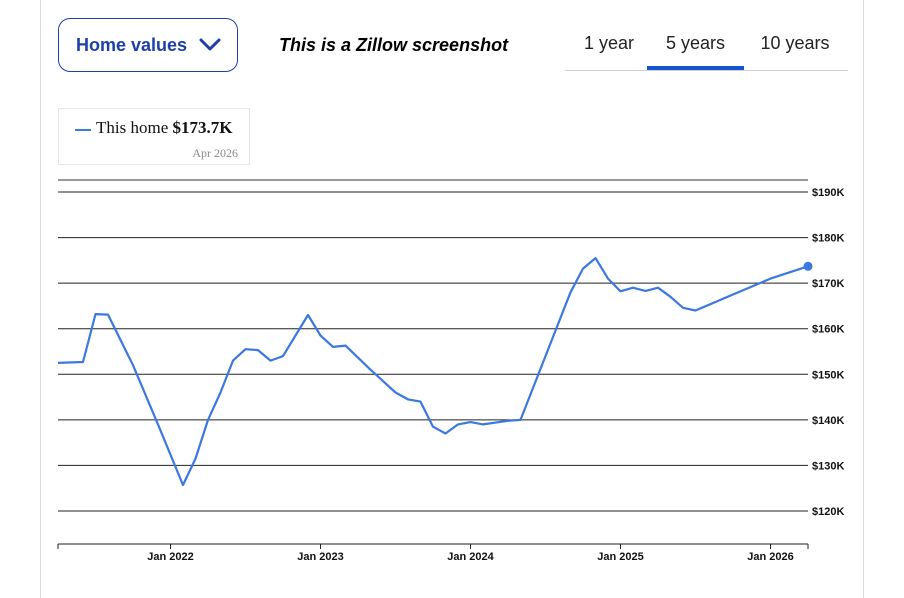 This screenshot has height=598, width=904. I want to click on chart-legend-tooltip: This home $173.7K Apr 2026, so click(154, 136).